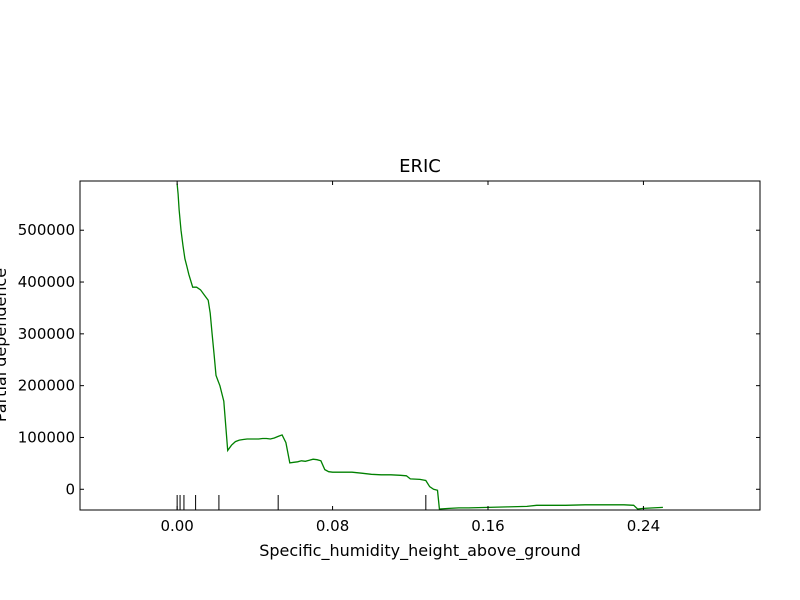 The width and height of the screenshot is (800, 600). Describe the element at coordinates (46, 230) in the screenshot. I see `y-tick-label-5: 500000` at that location.